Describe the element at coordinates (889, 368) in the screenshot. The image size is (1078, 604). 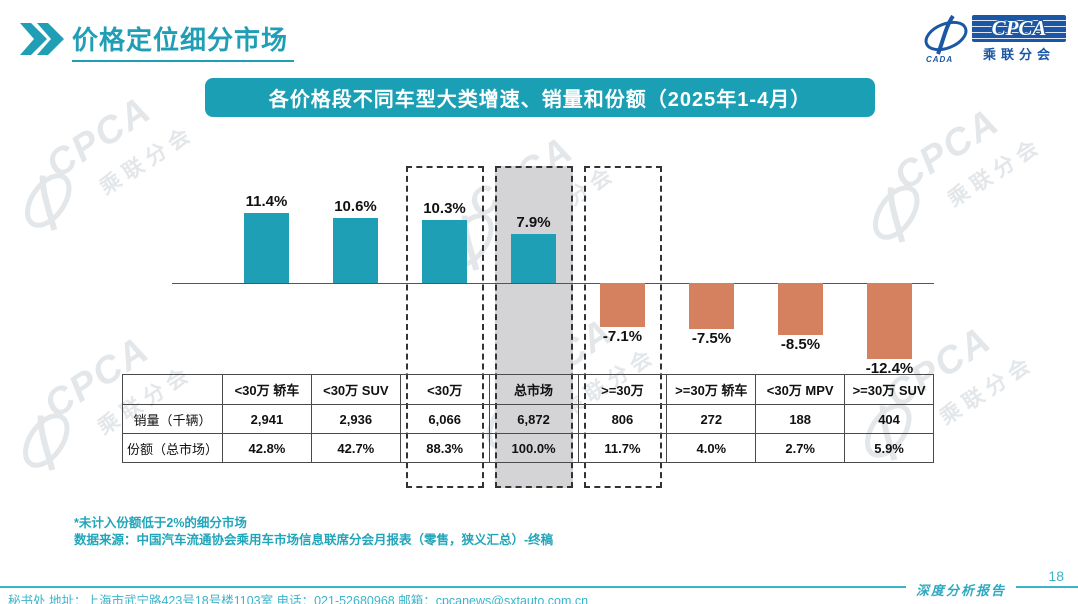
I see `bar-value-label: -12.4%` at that location.